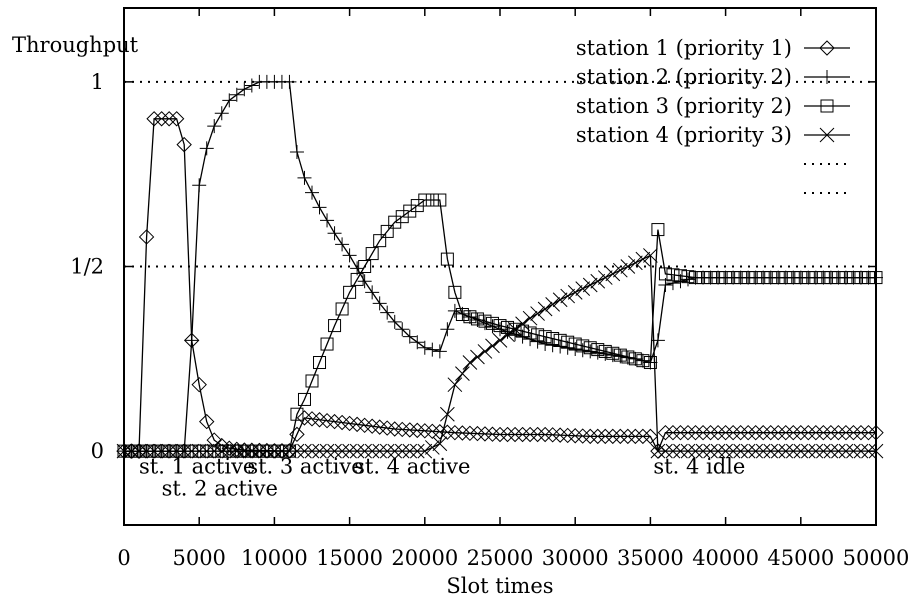  What do you see at coordinates (499, 586) in the screenshot?
I see `x-axis-title: Slot times` at bounding box center [499, 586].